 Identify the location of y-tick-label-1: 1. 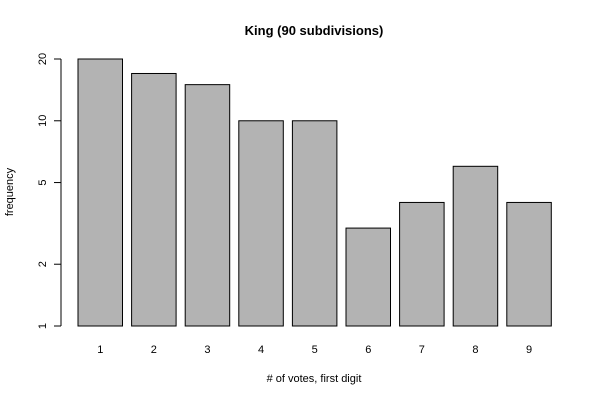
(43, 326).